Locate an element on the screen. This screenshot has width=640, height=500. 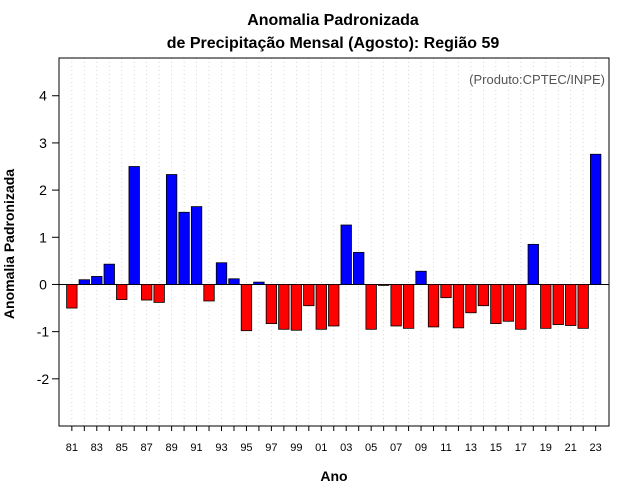
x-tick-label: 95 is located at coordinates (246, 448).